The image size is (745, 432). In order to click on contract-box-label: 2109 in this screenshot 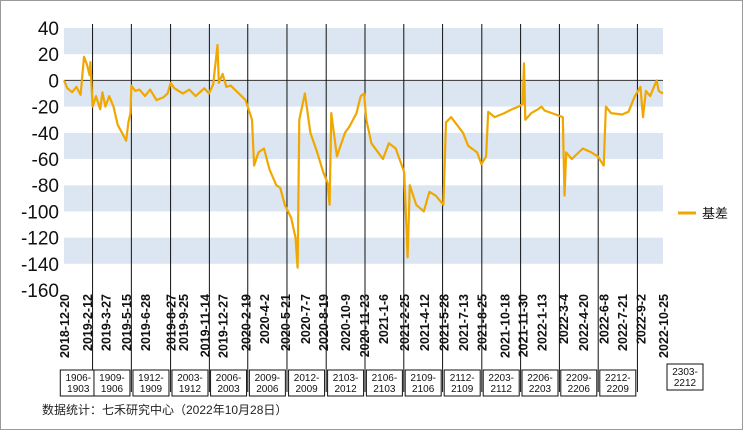, I will do `click(462, 389)`.